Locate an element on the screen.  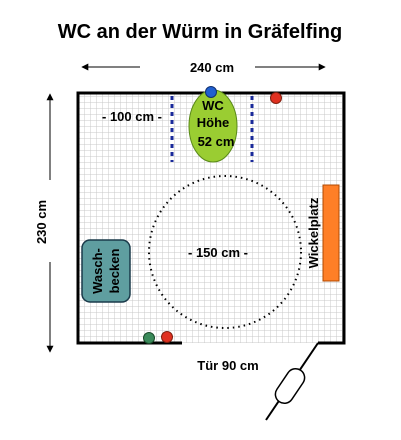
light-switch-icon is located at coordinates (149, 338).